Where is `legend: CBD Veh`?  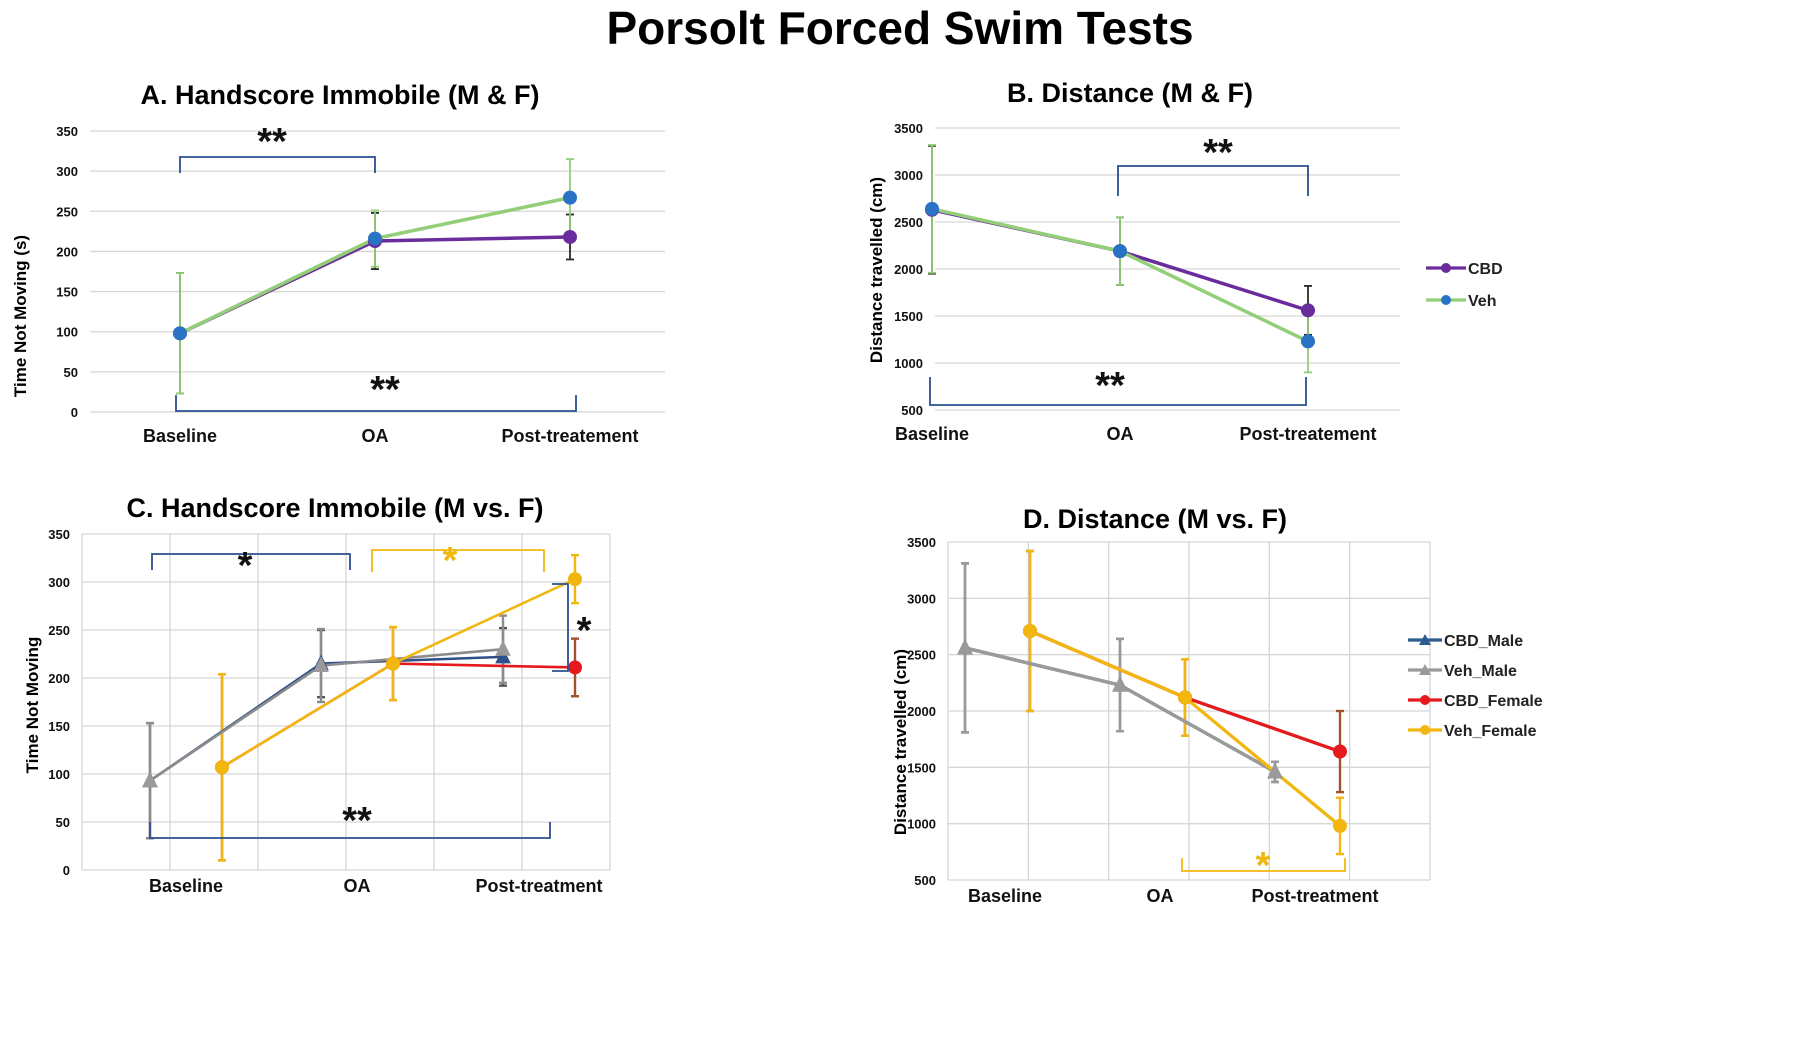
legend: CBD Veh is located at coordinates (1464, 285).